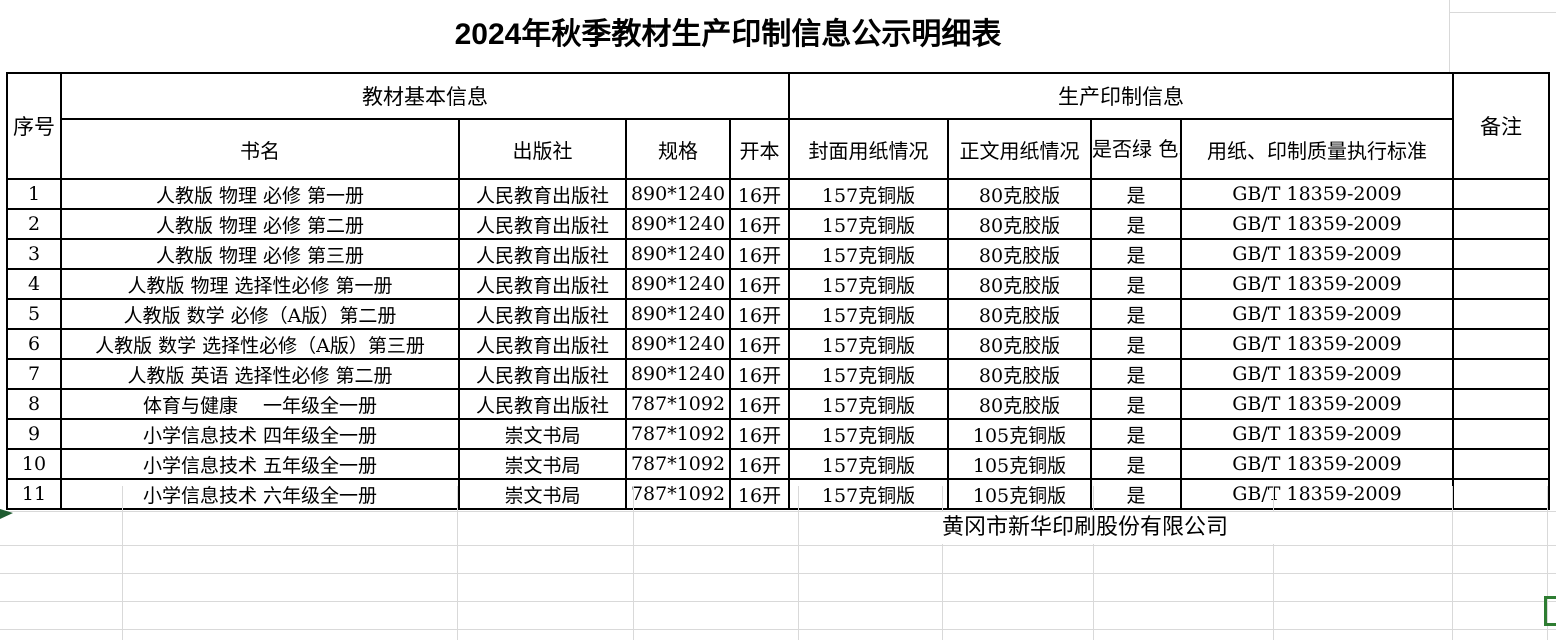  Describe the element at coordinates (260, 284) in the screenshot. I see `cell-book-name: 人教版 物理 选择性必修 第一册` at that location.